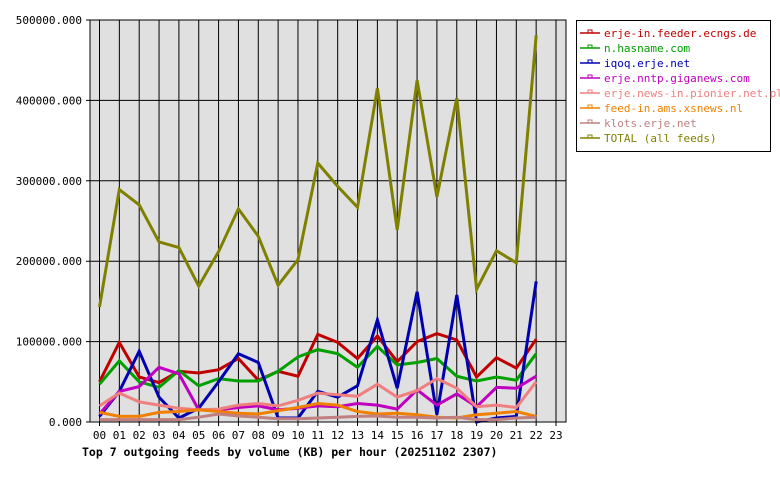 Image resolution: width=780 pixels, height=480 pixels. What do you see at coordinates (65, 422) in the screenshot?
I see `y-tick-label: 0.000` at bounding box center [65, 422].